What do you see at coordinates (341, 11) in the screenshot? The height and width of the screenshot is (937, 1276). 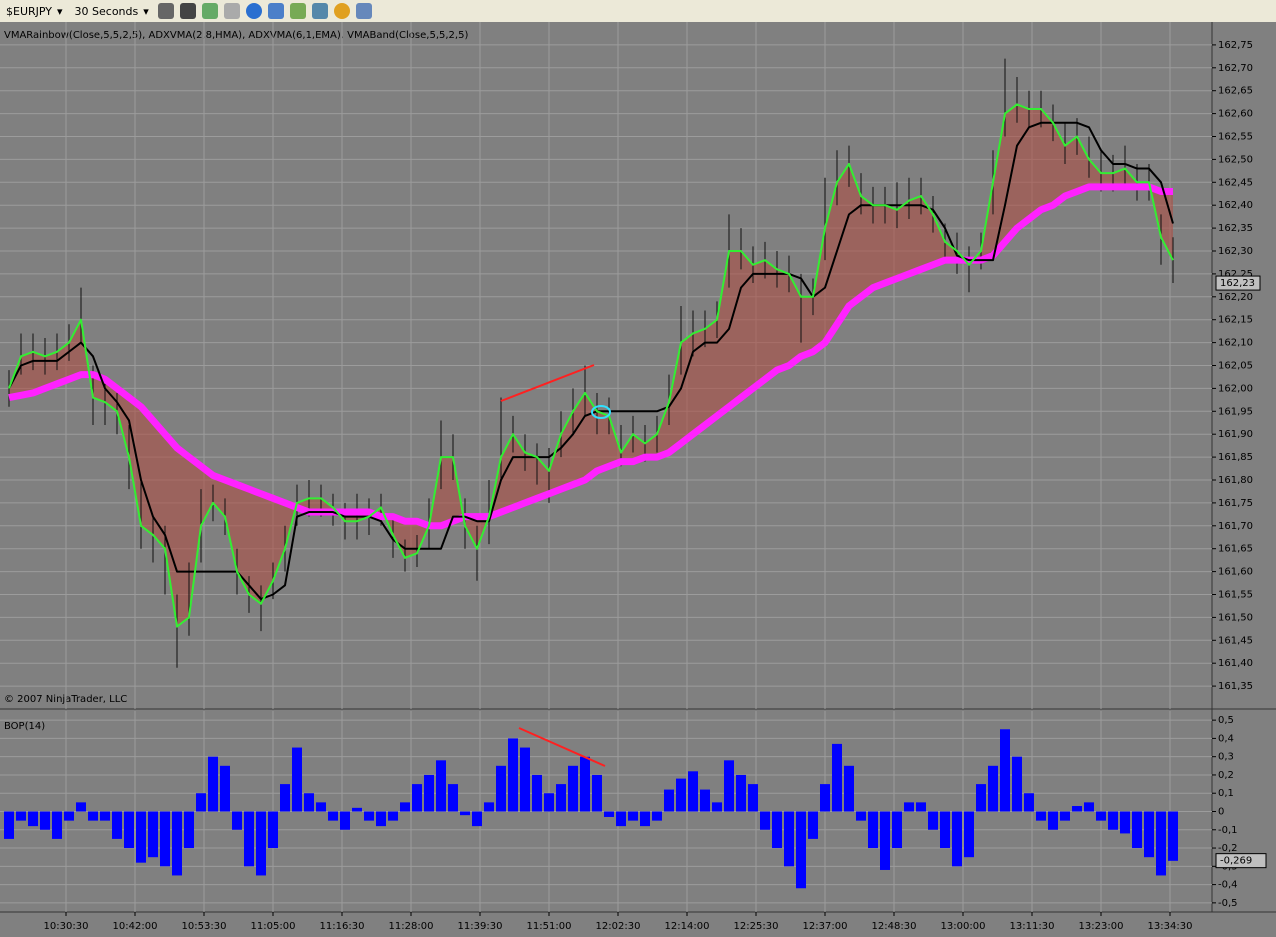 I see `trade-button` at bounding box center [341, 11].